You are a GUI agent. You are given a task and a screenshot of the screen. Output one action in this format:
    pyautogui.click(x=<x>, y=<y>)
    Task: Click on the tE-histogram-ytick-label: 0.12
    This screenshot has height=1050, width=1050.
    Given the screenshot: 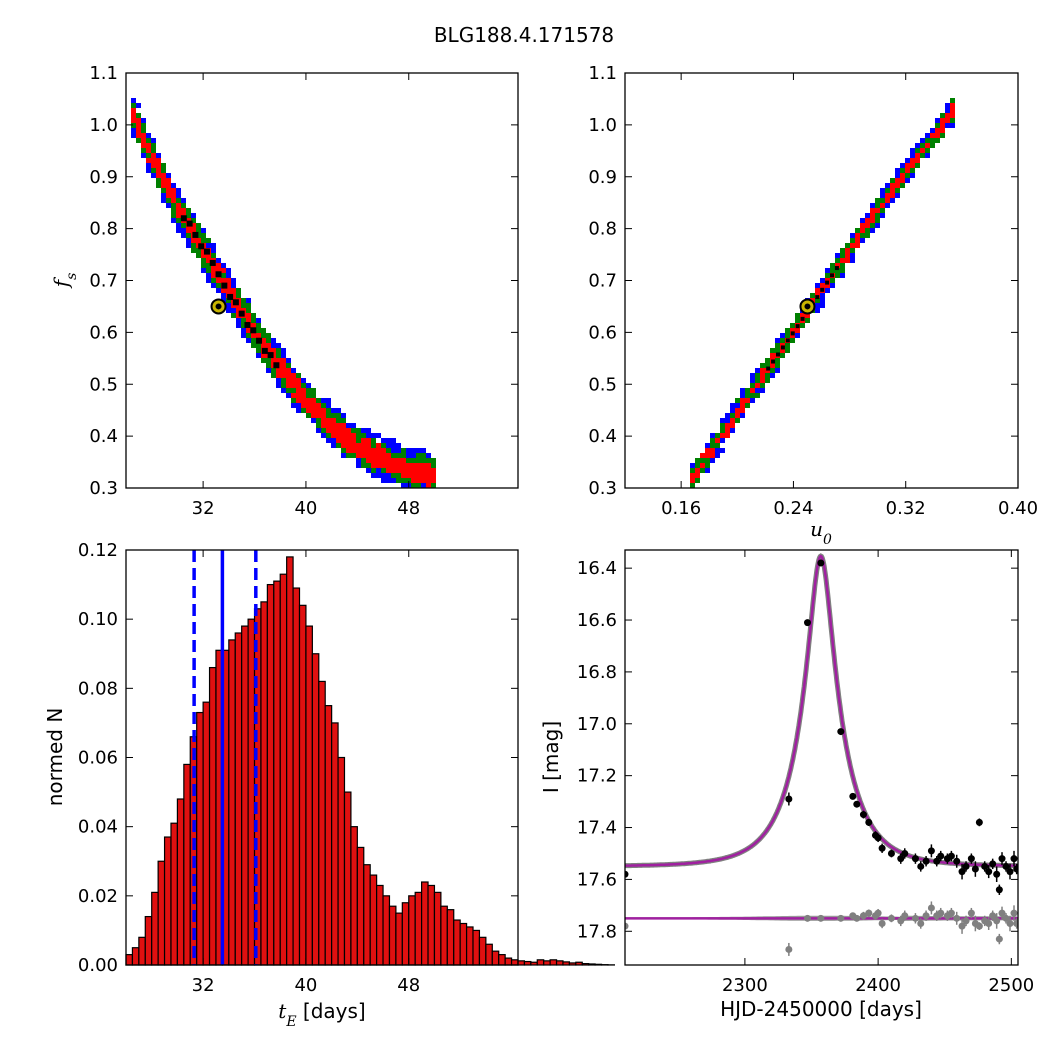 What is the action you would take?
    pyautogui.click(x=98, y=550)
    